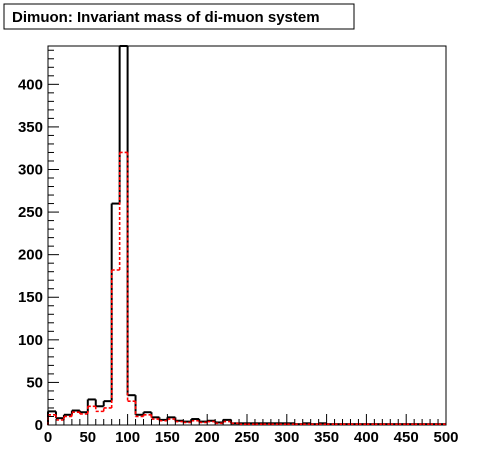  I want to click on x-tick-label: 400, so click(366, 437).